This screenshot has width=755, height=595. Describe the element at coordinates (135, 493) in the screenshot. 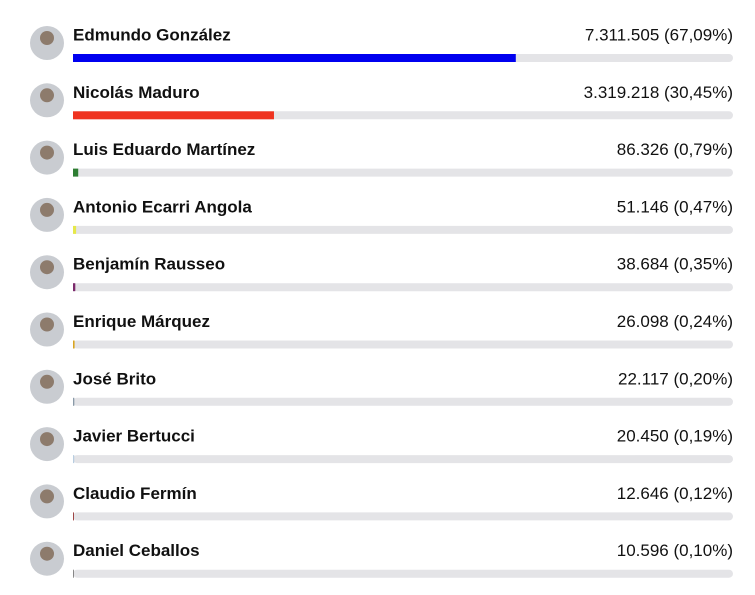

I see `candidate-name: Claudio Fermín` at that location.